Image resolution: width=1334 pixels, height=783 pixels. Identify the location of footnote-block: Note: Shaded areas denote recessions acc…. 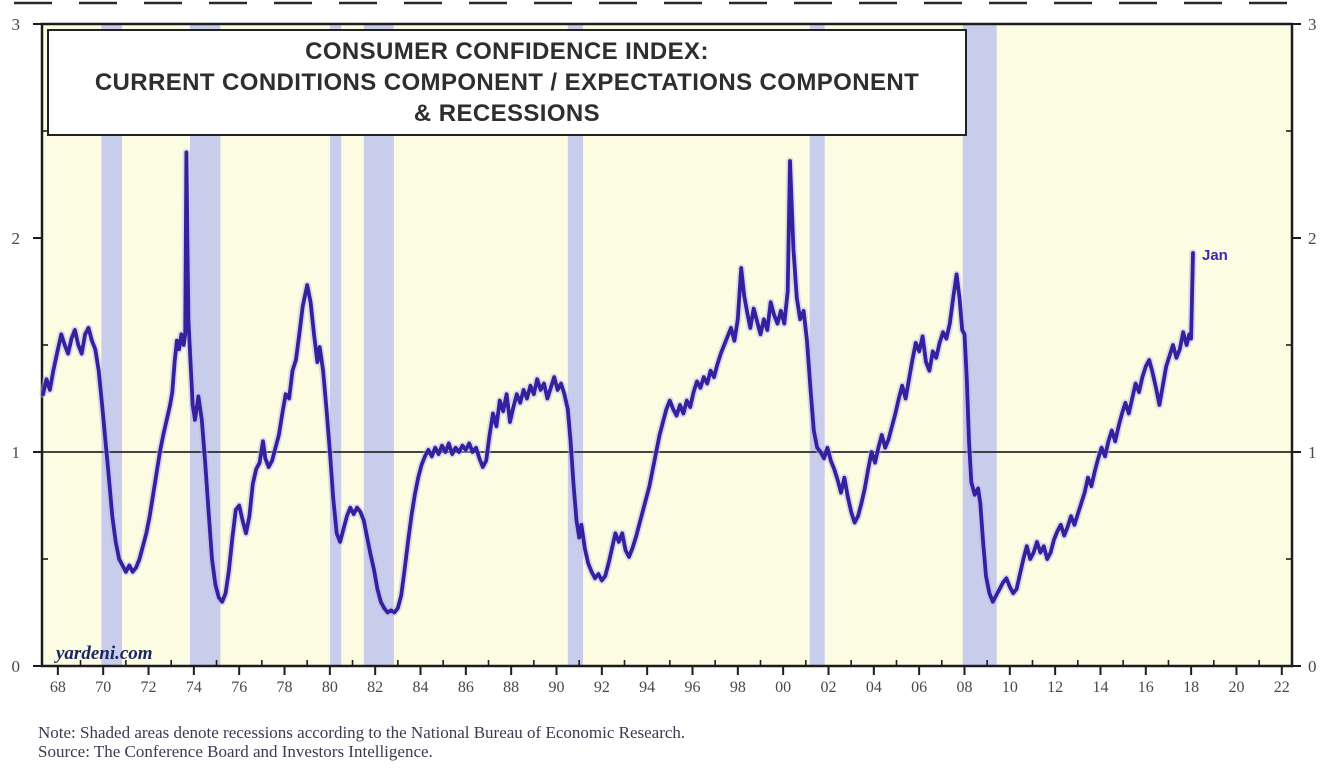
(361, 742).